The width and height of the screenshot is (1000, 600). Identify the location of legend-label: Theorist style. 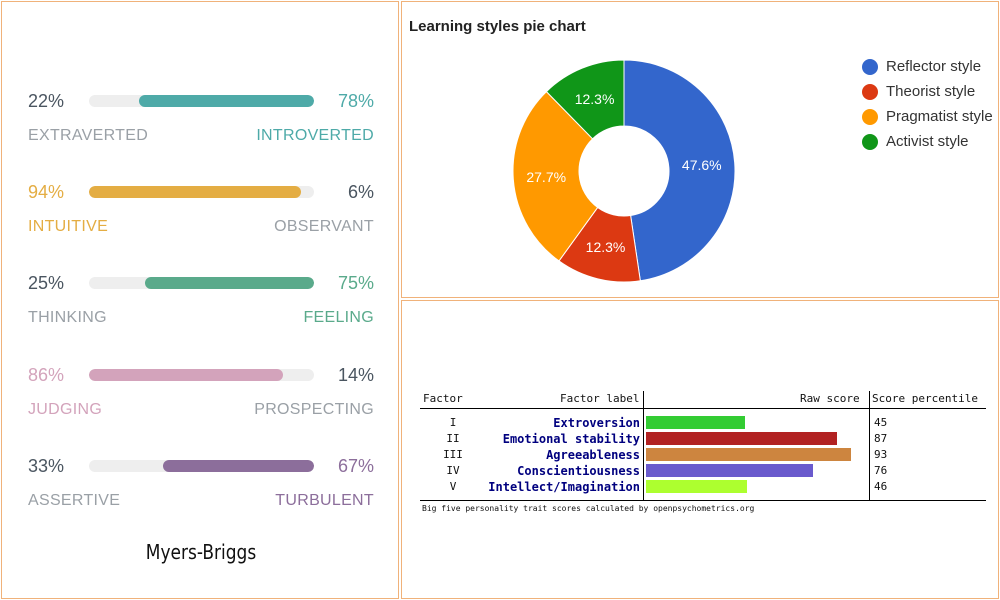
(931, 91).